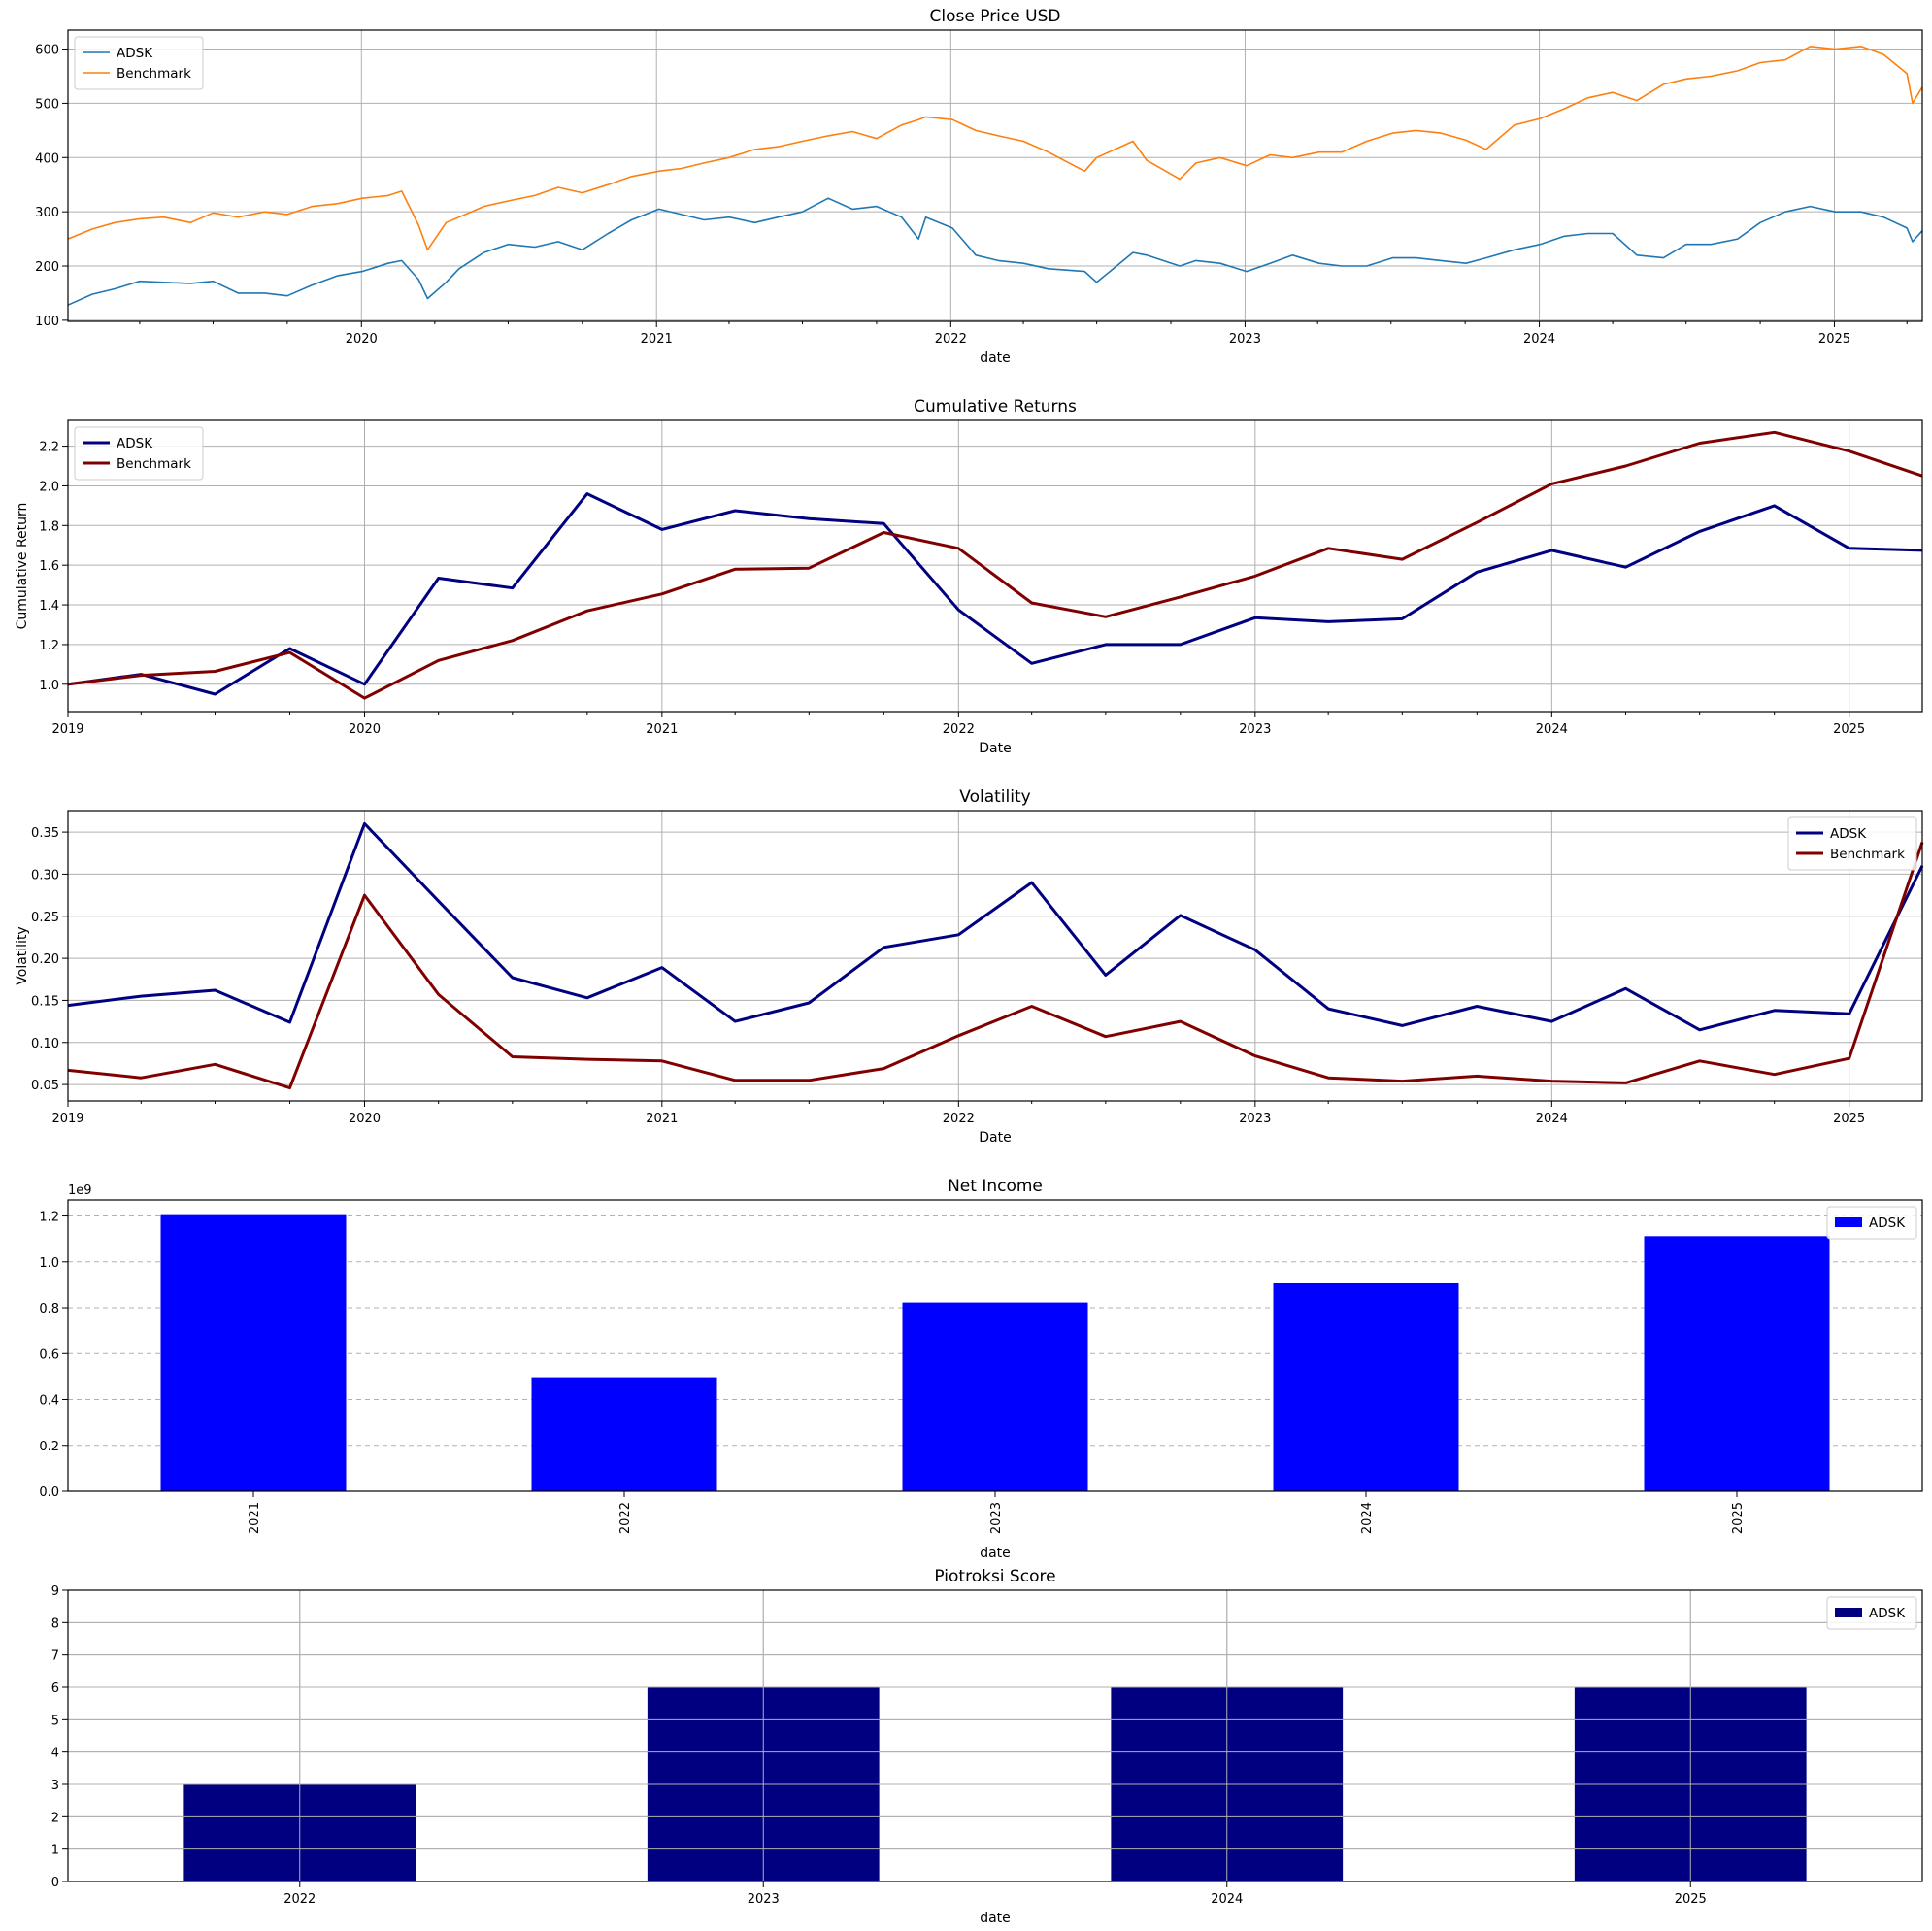 The width and height of the screenshot is (1932, 1931). Describe the element at coordinates (45, 960) in the screenshot. I see `y-tick-label: 0.20` at that location.